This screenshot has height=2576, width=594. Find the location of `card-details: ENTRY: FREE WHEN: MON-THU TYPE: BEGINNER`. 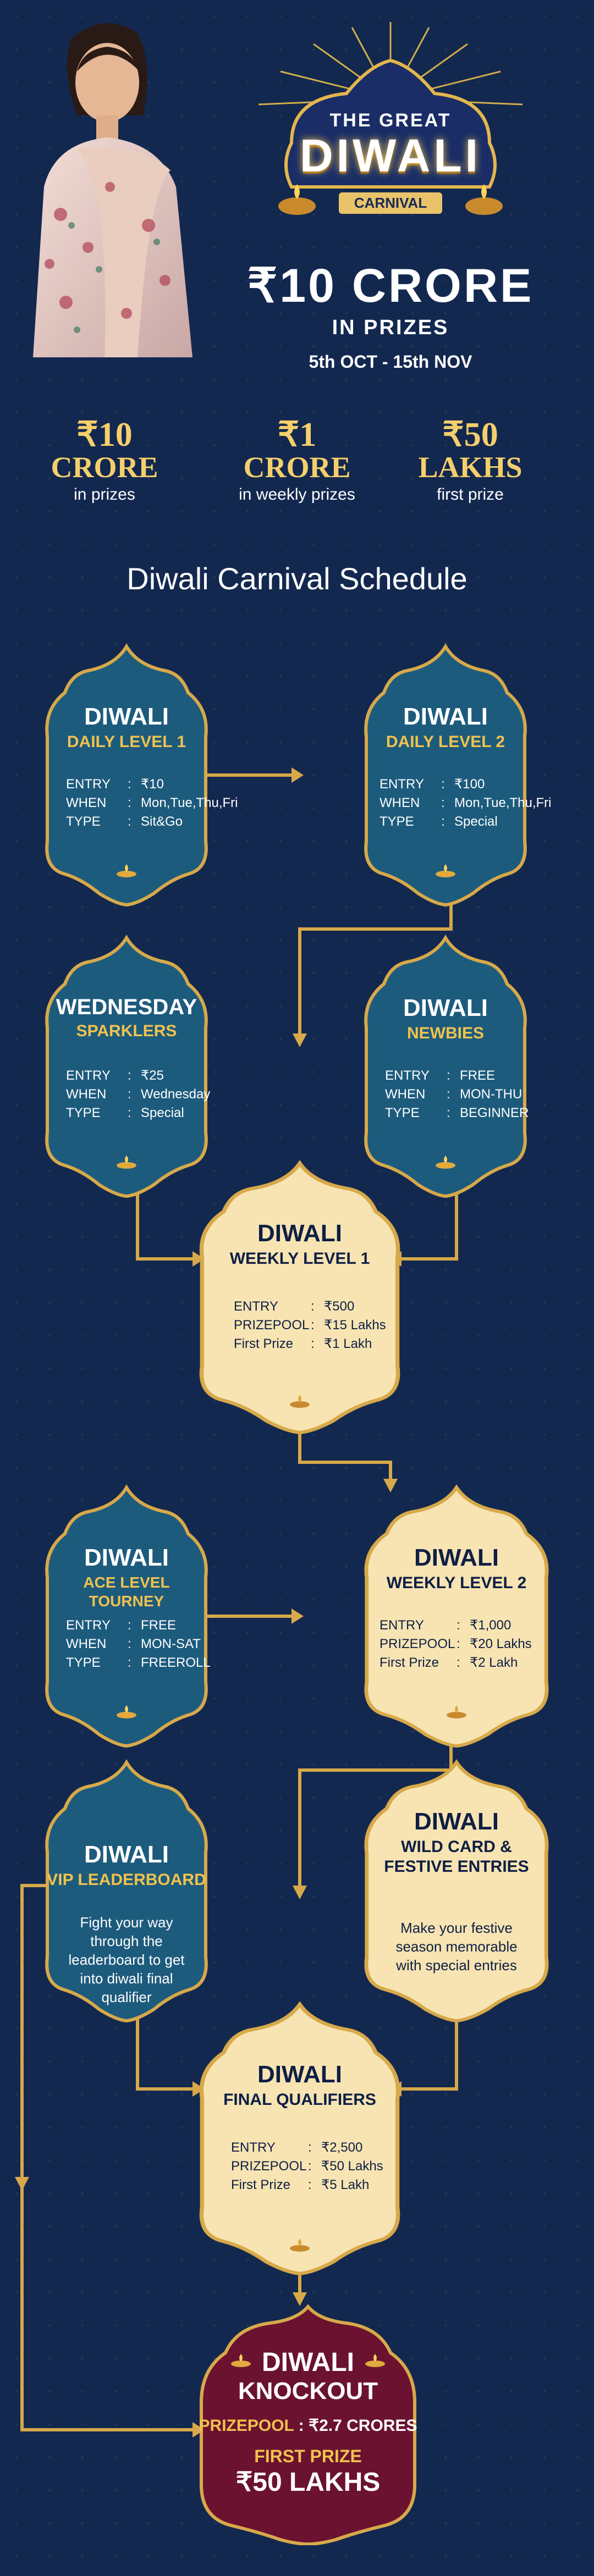

card-details: ENTRY: FREE WHEN: MON-THU TYPE: BEGINNER is located at coordinates (457, 1094).